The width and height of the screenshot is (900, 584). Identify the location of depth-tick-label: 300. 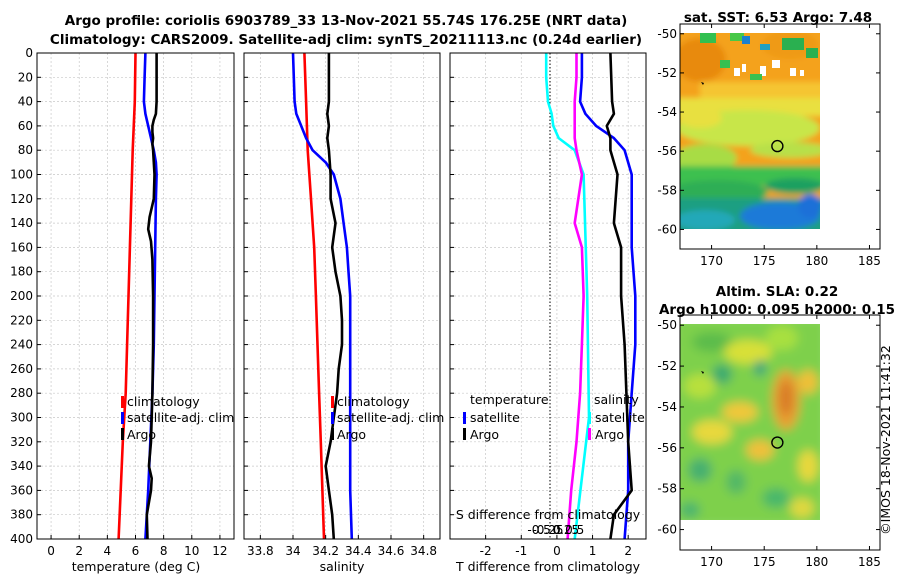
(21, 418).